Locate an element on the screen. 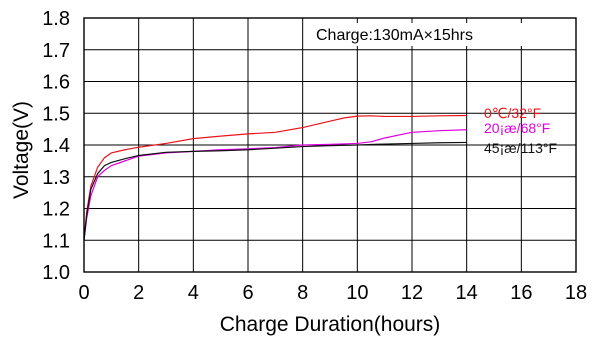 The width and height of the screenshot is (599, 338). charge-annotation: Charge:130mA×15hrs is located at coordinates (394, 35).